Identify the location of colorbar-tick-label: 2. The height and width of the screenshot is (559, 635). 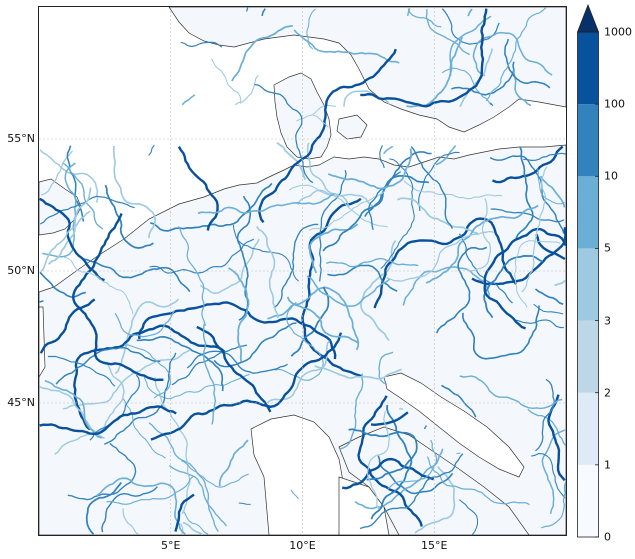
(607, 393).